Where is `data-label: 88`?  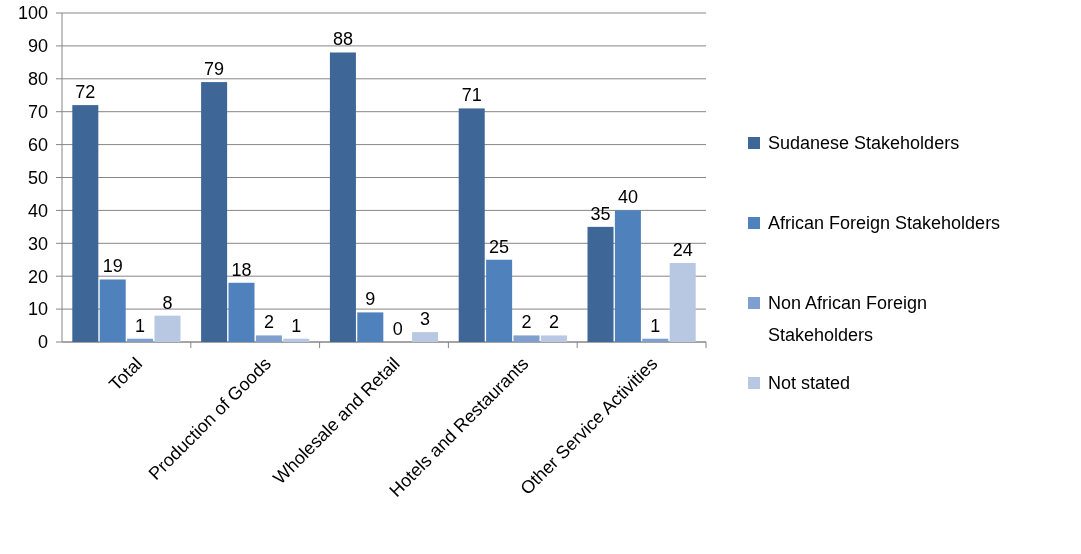 data-label: 88 is located at coordinates (342, 39).